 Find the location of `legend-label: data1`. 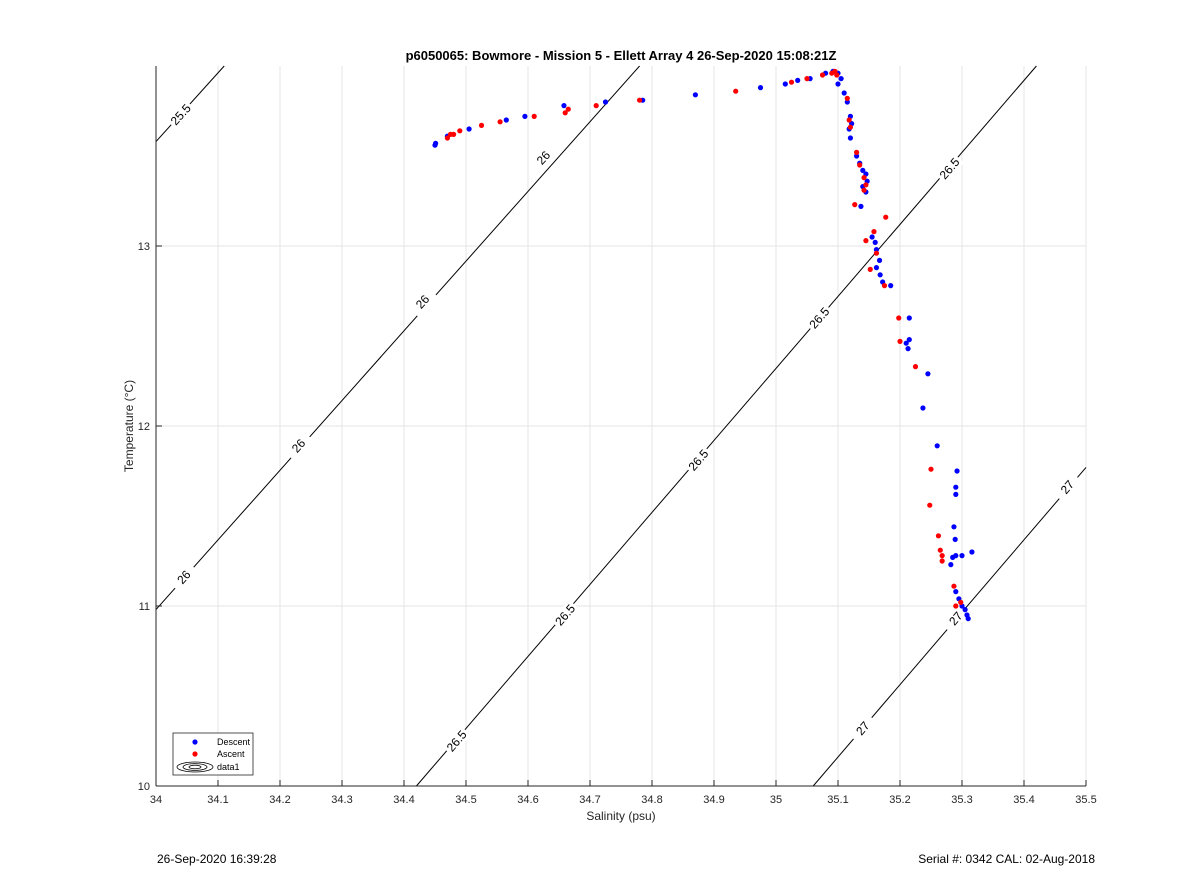

legend-label: data1 is located at coordinates (228, 767).